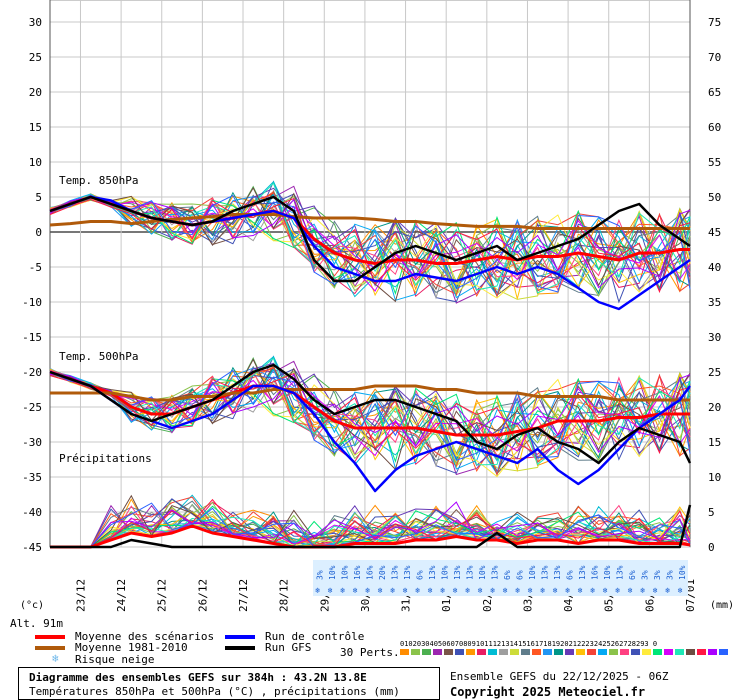 The image size is (740, 700). Describe the element at coordinates (98, 180) in the screenshot. I see `label-t850: Temp. 850hPa` at that location.